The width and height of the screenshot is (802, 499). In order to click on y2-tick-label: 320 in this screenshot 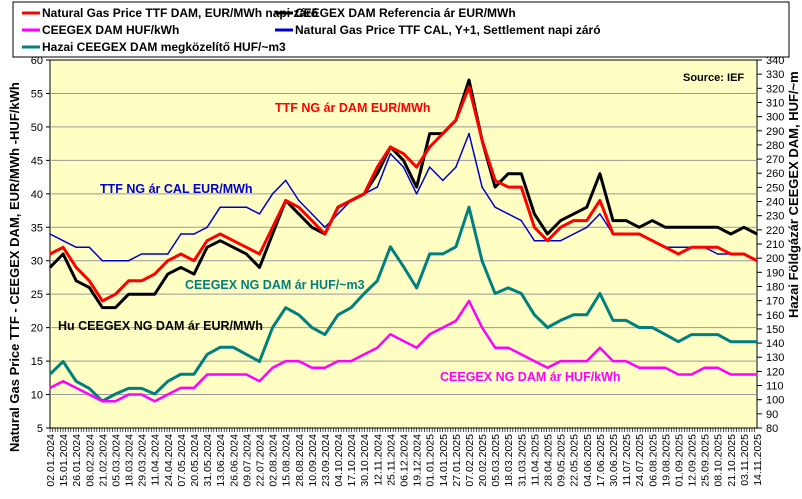, I will do `click(775, 89)`.